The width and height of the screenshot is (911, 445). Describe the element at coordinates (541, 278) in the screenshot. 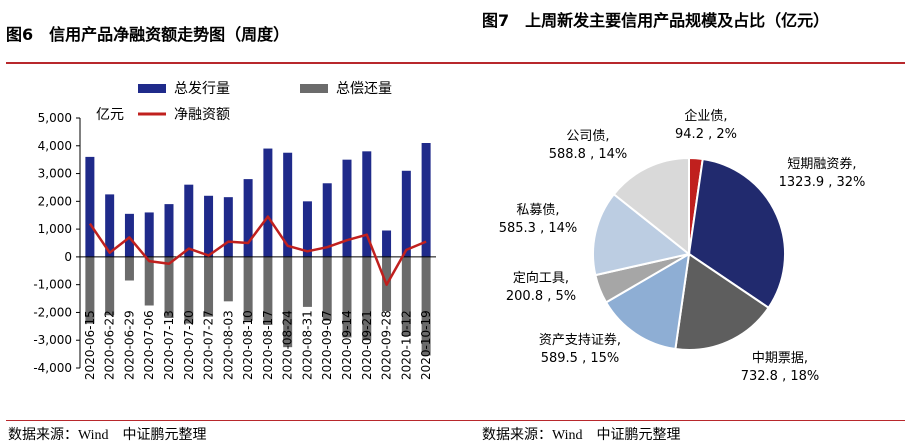

I see `pie-label-name: 定向工具,` at that location.